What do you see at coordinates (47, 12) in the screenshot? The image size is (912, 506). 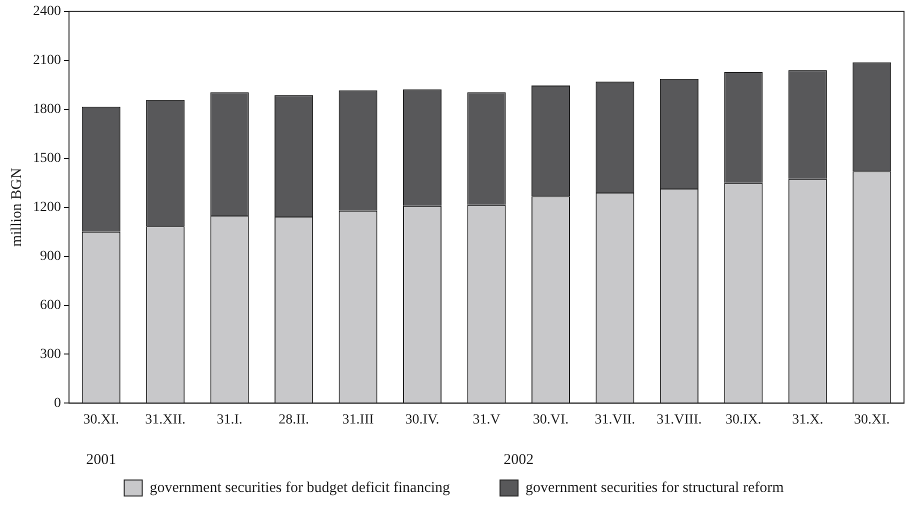 I see `y-tick-label: 2400` at bounding box center [47, 12].